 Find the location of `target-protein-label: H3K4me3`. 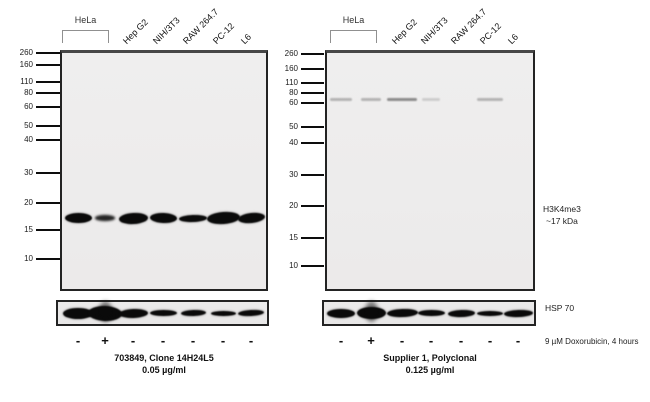

target-protein-label: H3K4me3 is located at coordinates (562, 209).